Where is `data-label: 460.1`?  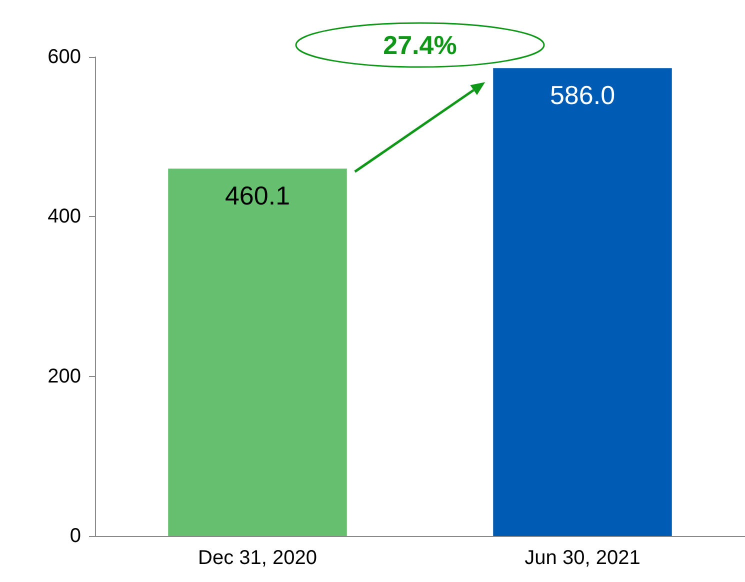
data-label: 460.1 is located at coordinates (257, 195).